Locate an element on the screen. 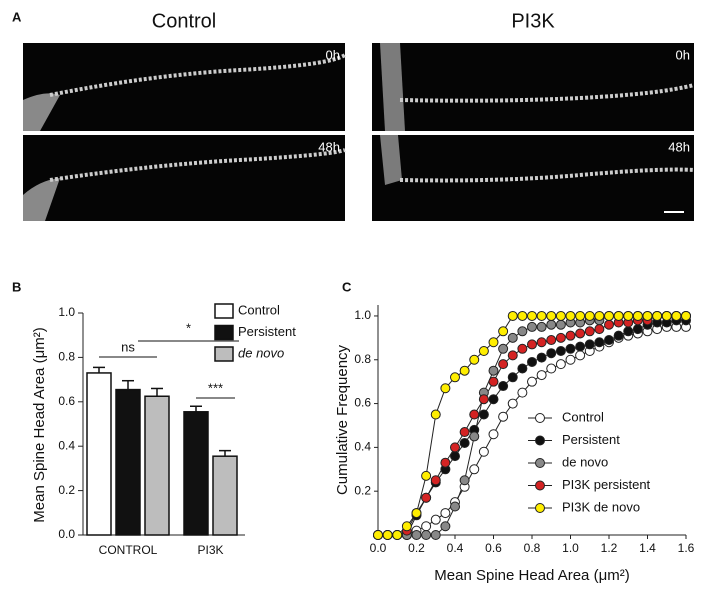 Image resolution: width=707 pixels, height=599 pixels. legend-label: Control is located at coordinates (583, 416).